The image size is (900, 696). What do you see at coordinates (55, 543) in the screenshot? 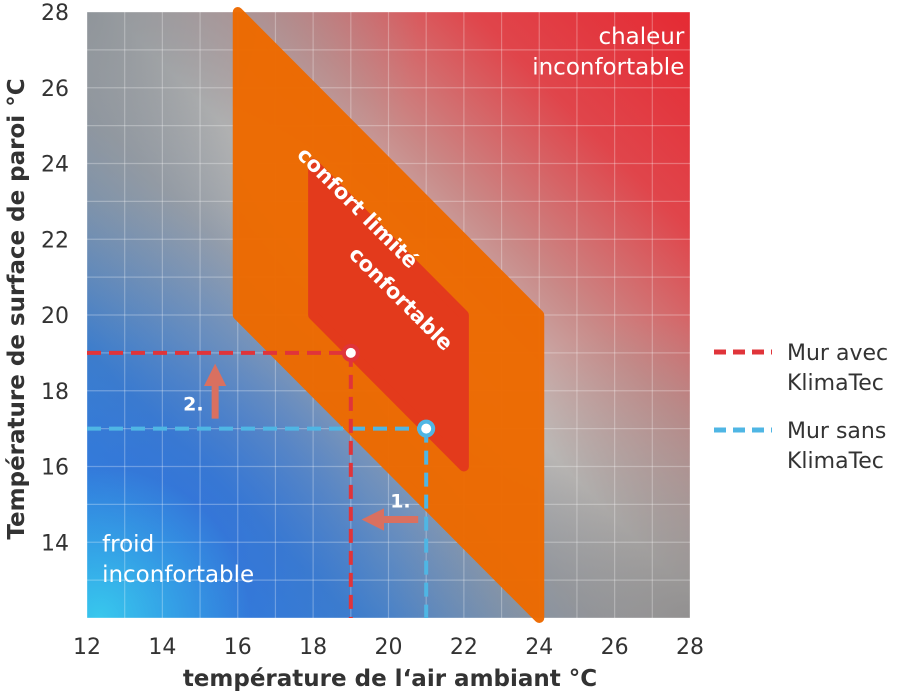
I see `y-tick-label: 14` at bounding box center [55, 543].